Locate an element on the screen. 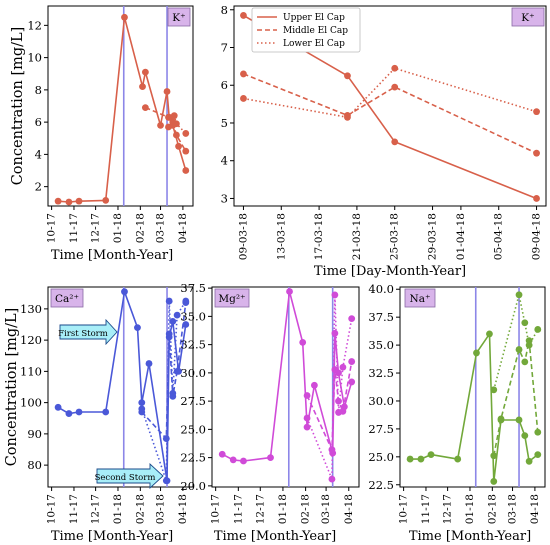 The height and width of the screenshot is (545, 550). y-tick-label: 25.0 is located at coordinates (193, 429).